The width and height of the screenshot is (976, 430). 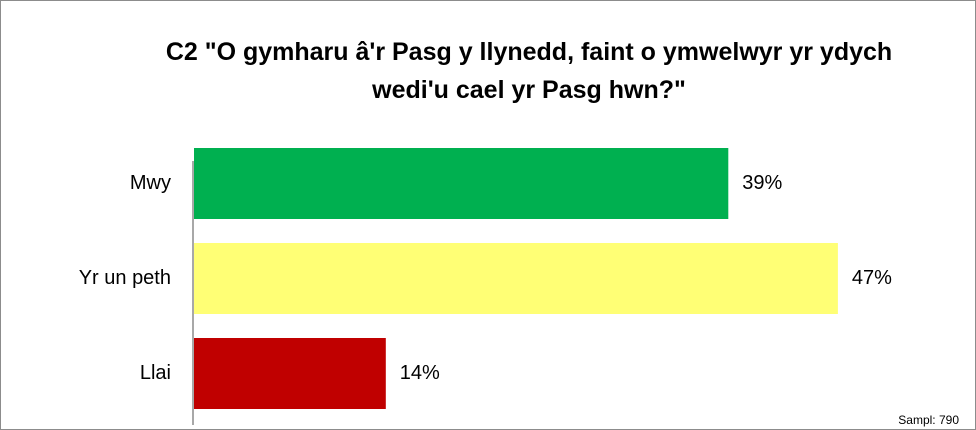 What do you see at coordinates (762, 183) in the screenshot?
I see `value-label: 39%` at bounding box center [762, 183].